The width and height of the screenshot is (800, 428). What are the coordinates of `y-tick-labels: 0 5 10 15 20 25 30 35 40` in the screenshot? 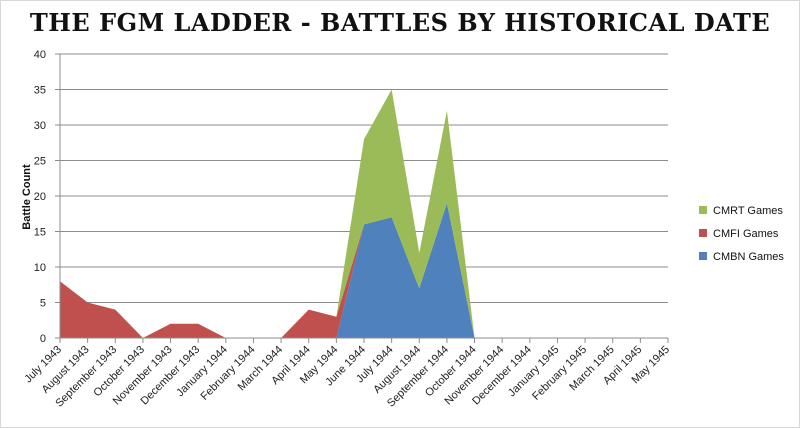 It's located at (40, 197).